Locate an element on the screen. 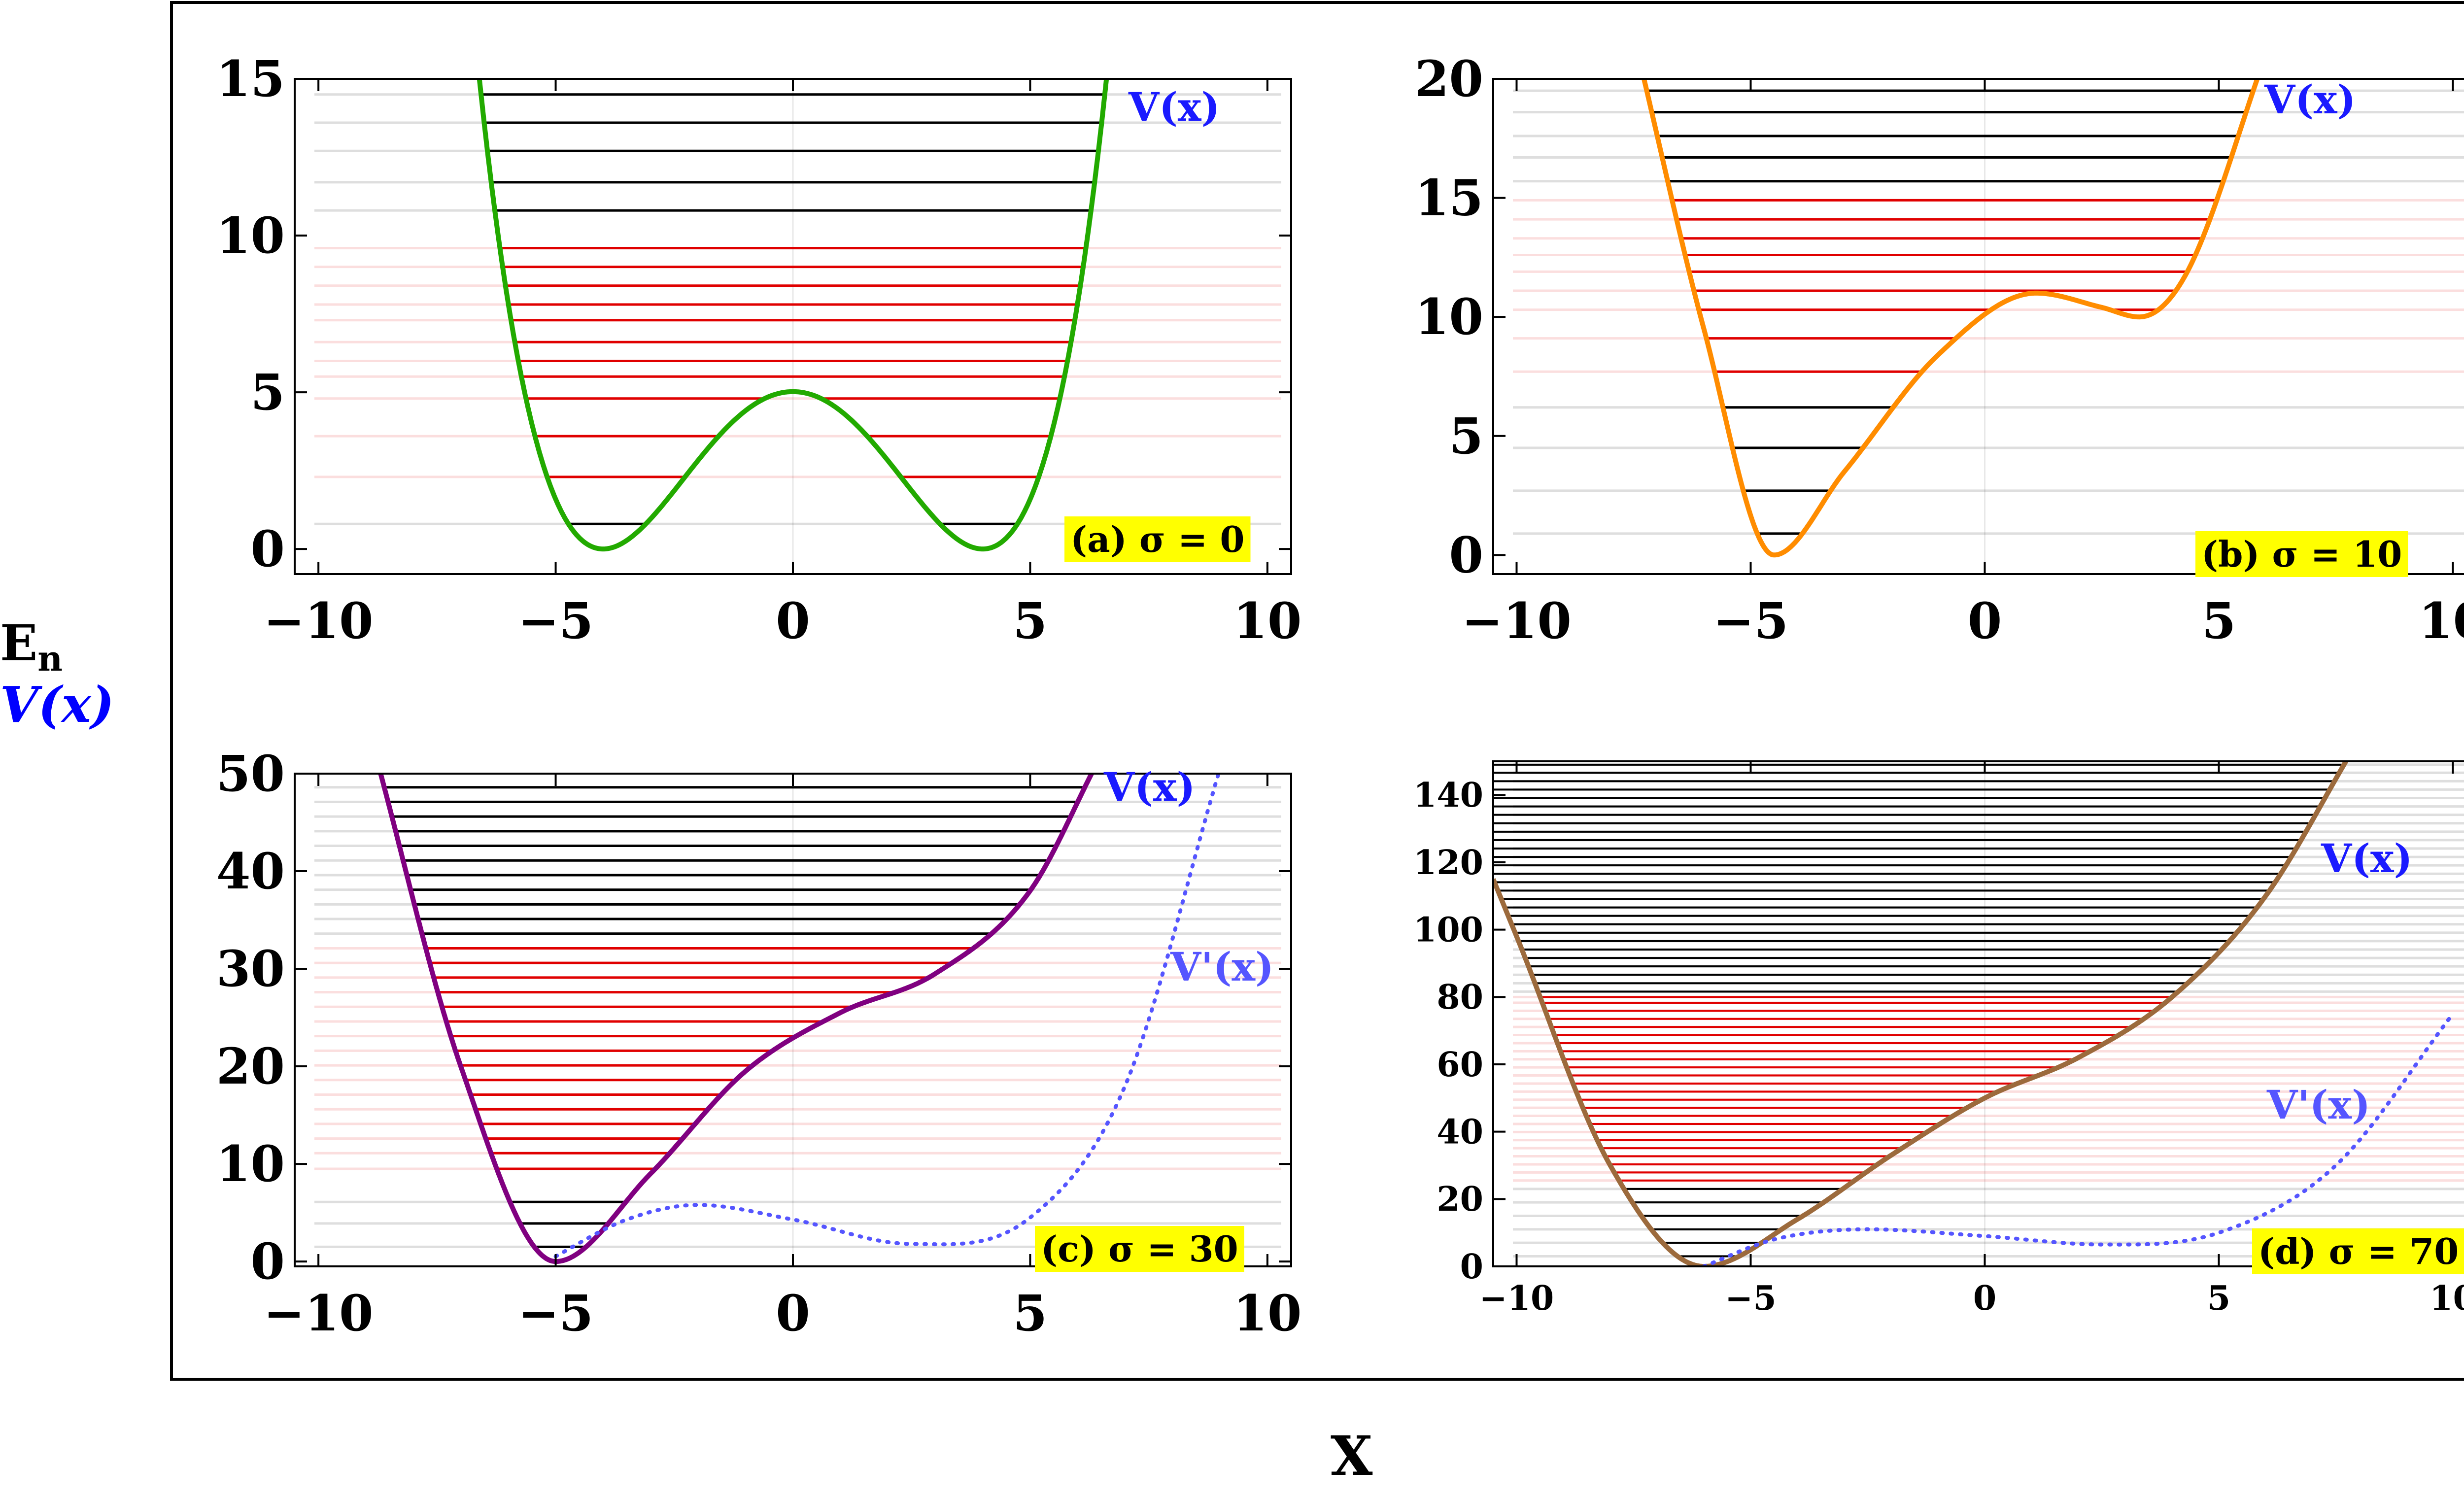  y-axis-label: En V(x) is located at coordinates (74, 674).